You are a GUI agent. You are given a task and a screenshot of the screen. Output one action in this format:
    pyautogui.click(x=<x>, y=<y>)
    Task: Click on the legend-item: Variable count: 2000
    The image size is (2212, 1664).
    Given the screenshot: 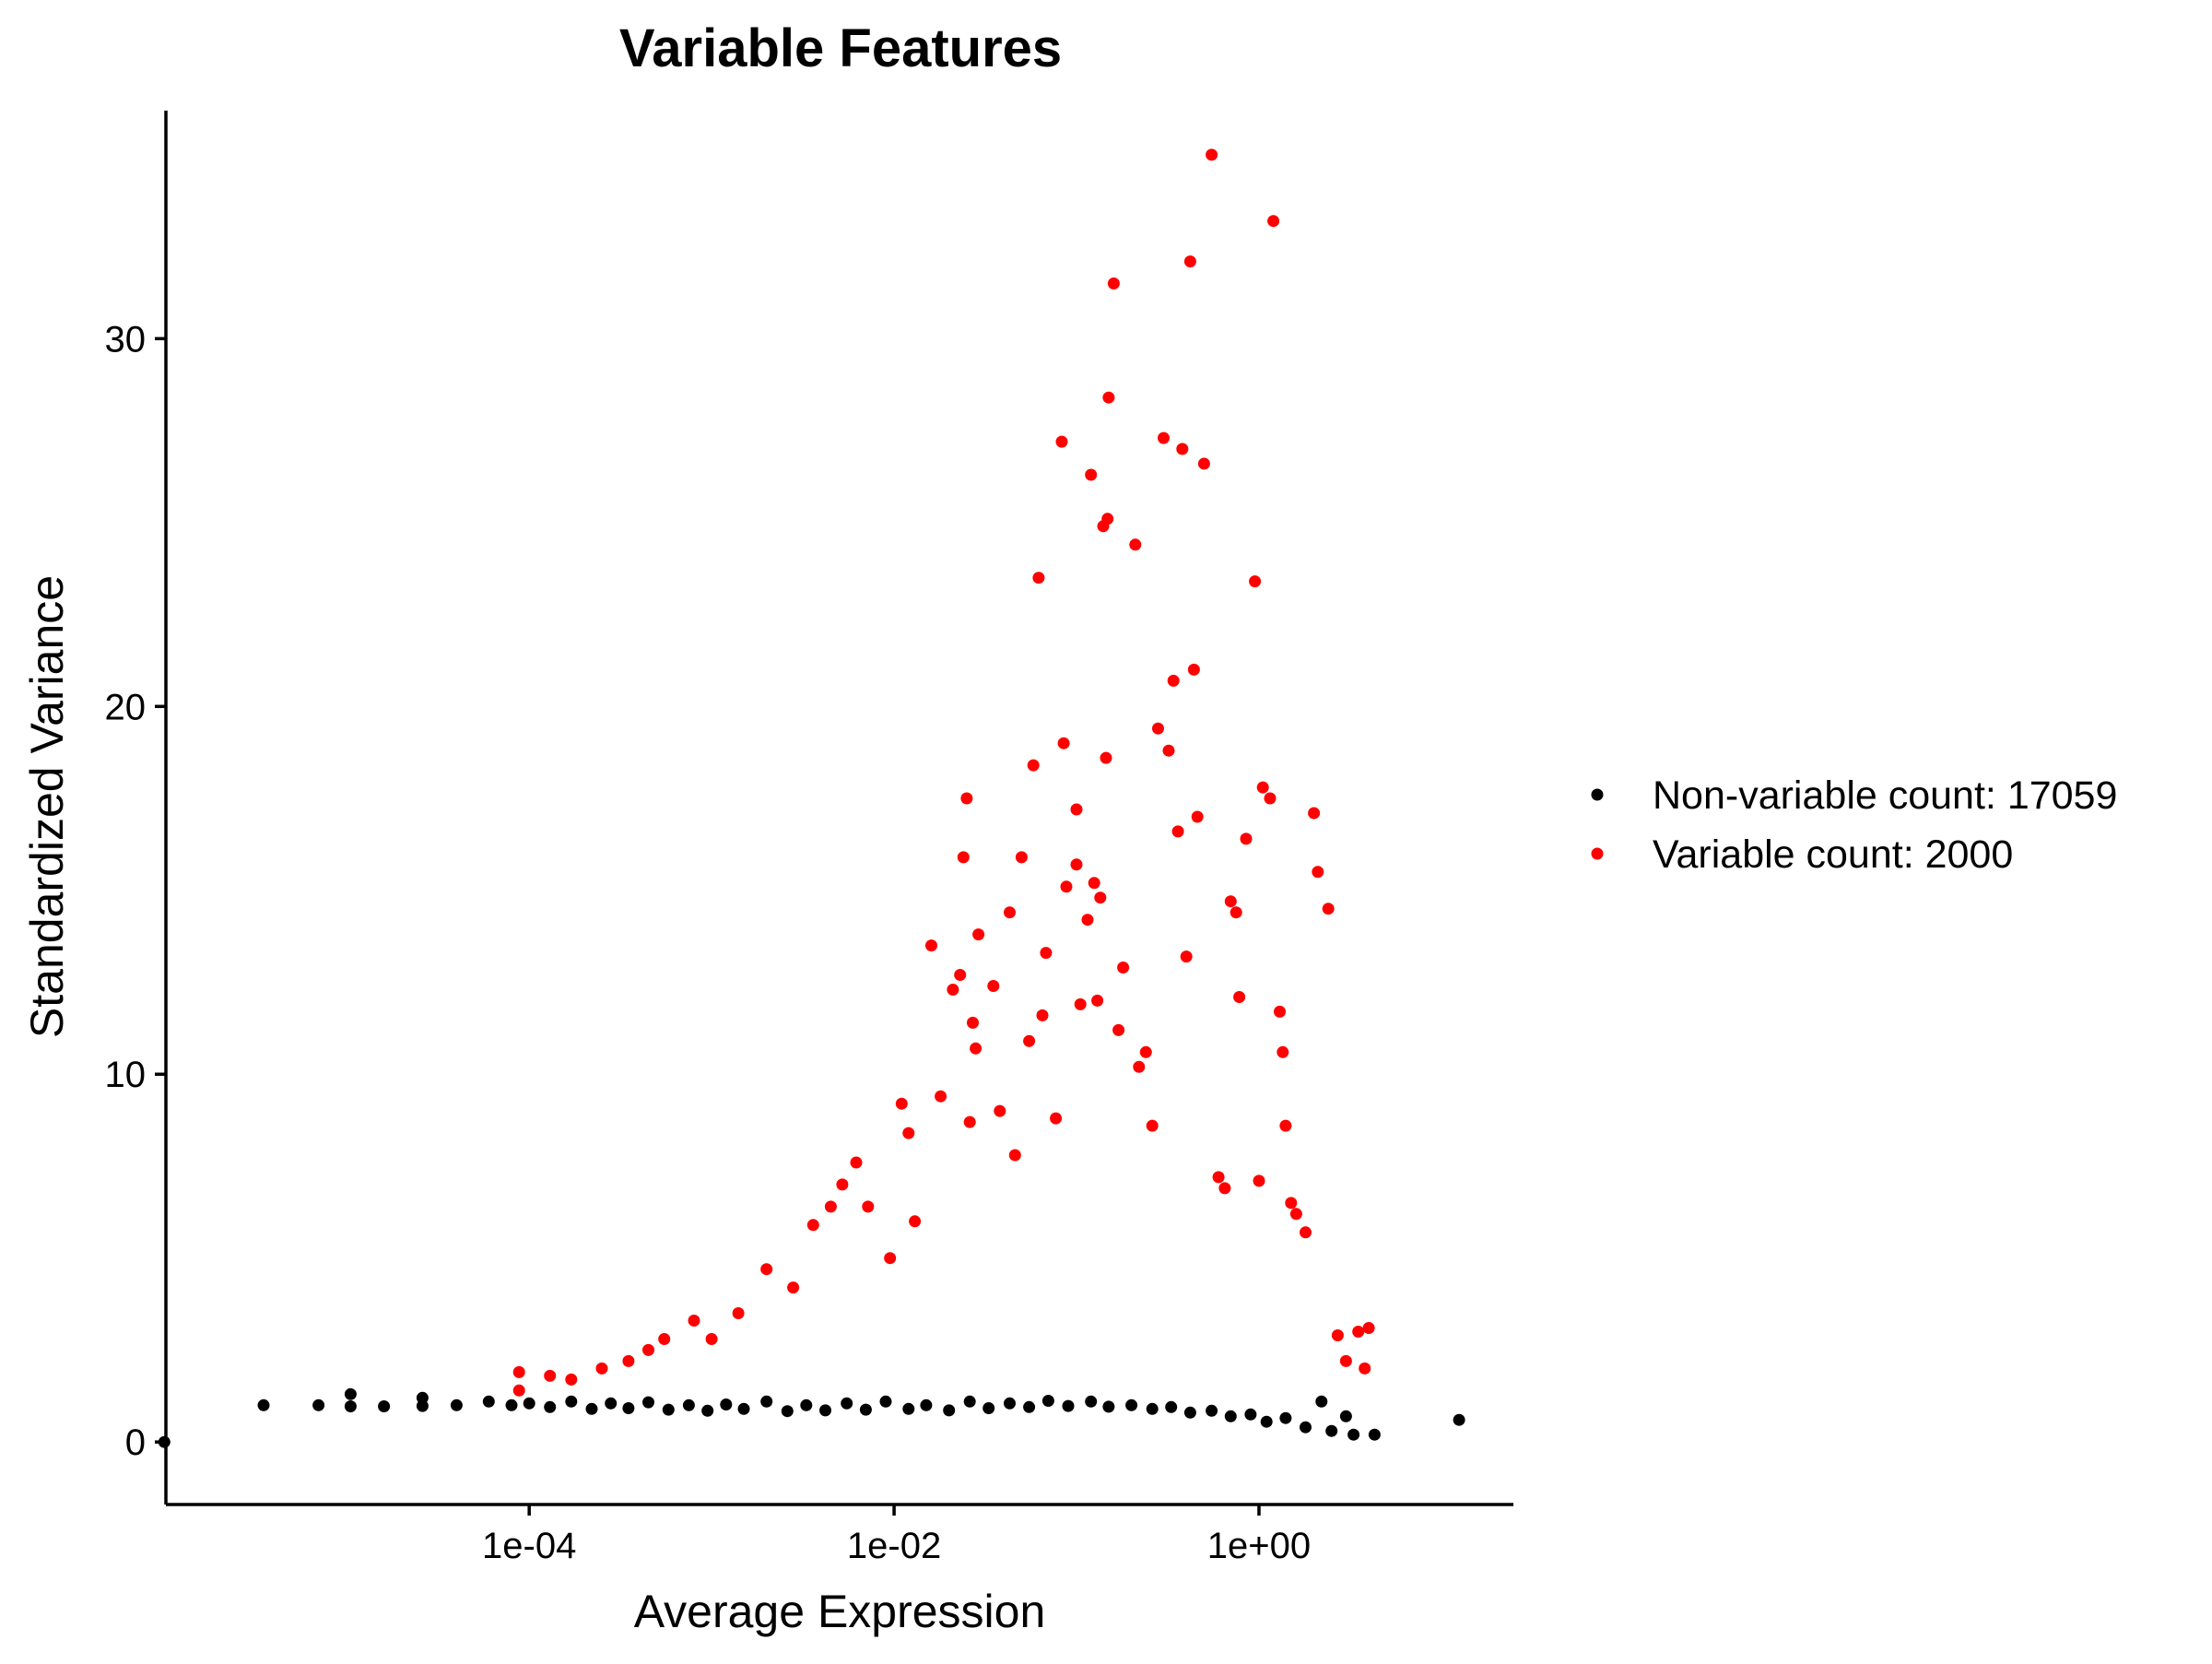 What is the action you would take?
    pyautogui.click(x=1802, y=854)
    